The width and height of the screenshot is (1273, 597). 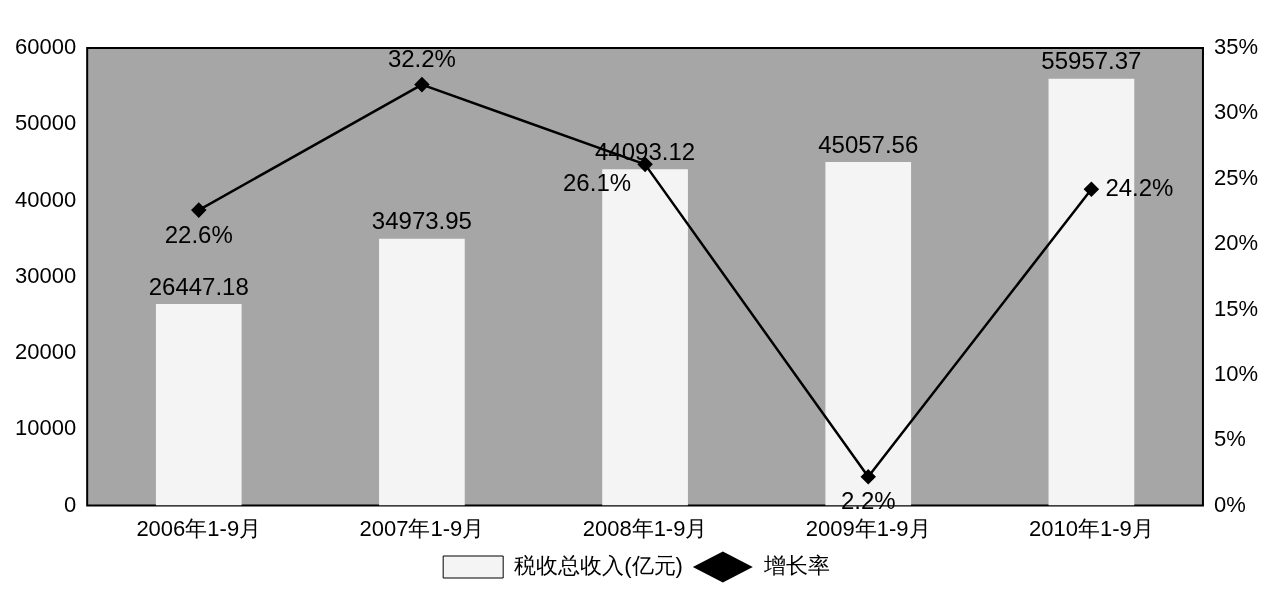 I want to click on y2-tick-label: 15%, so click(x=1236, y=308).